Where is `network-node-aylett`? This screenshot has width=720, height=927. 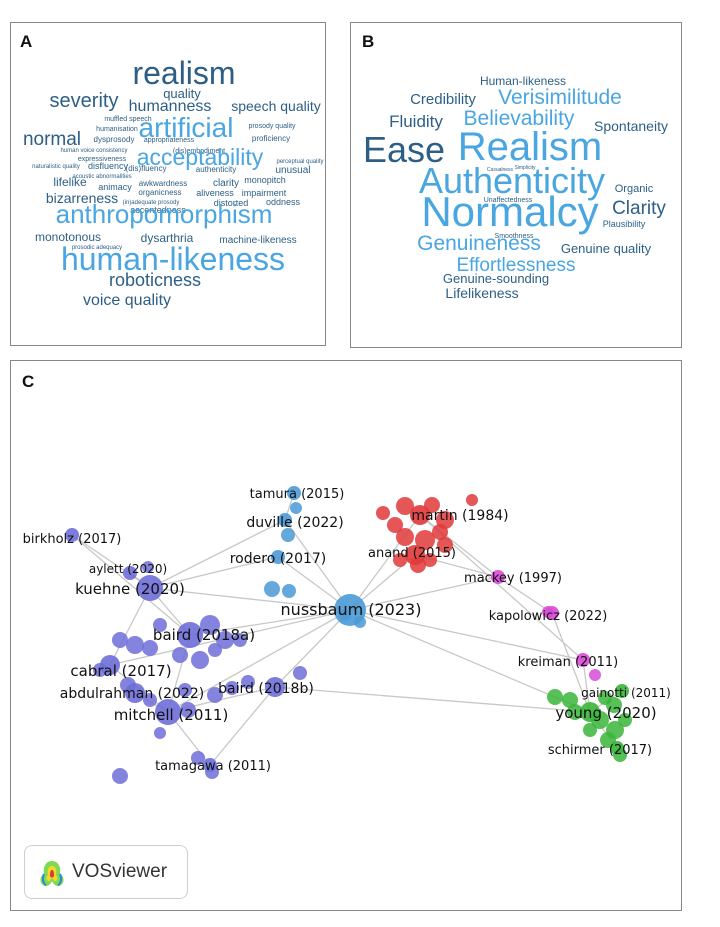 network-node-aylett is located at coordinates (130, 573).